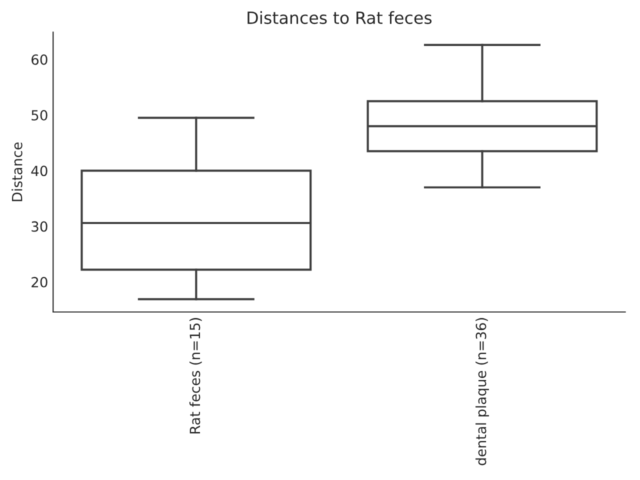 Image resolution: width=640 pixels, height=480 pixels. Describe the element at coordinates (40, 226) in the screenshot. I see `y-tick-label: 30` at that location.